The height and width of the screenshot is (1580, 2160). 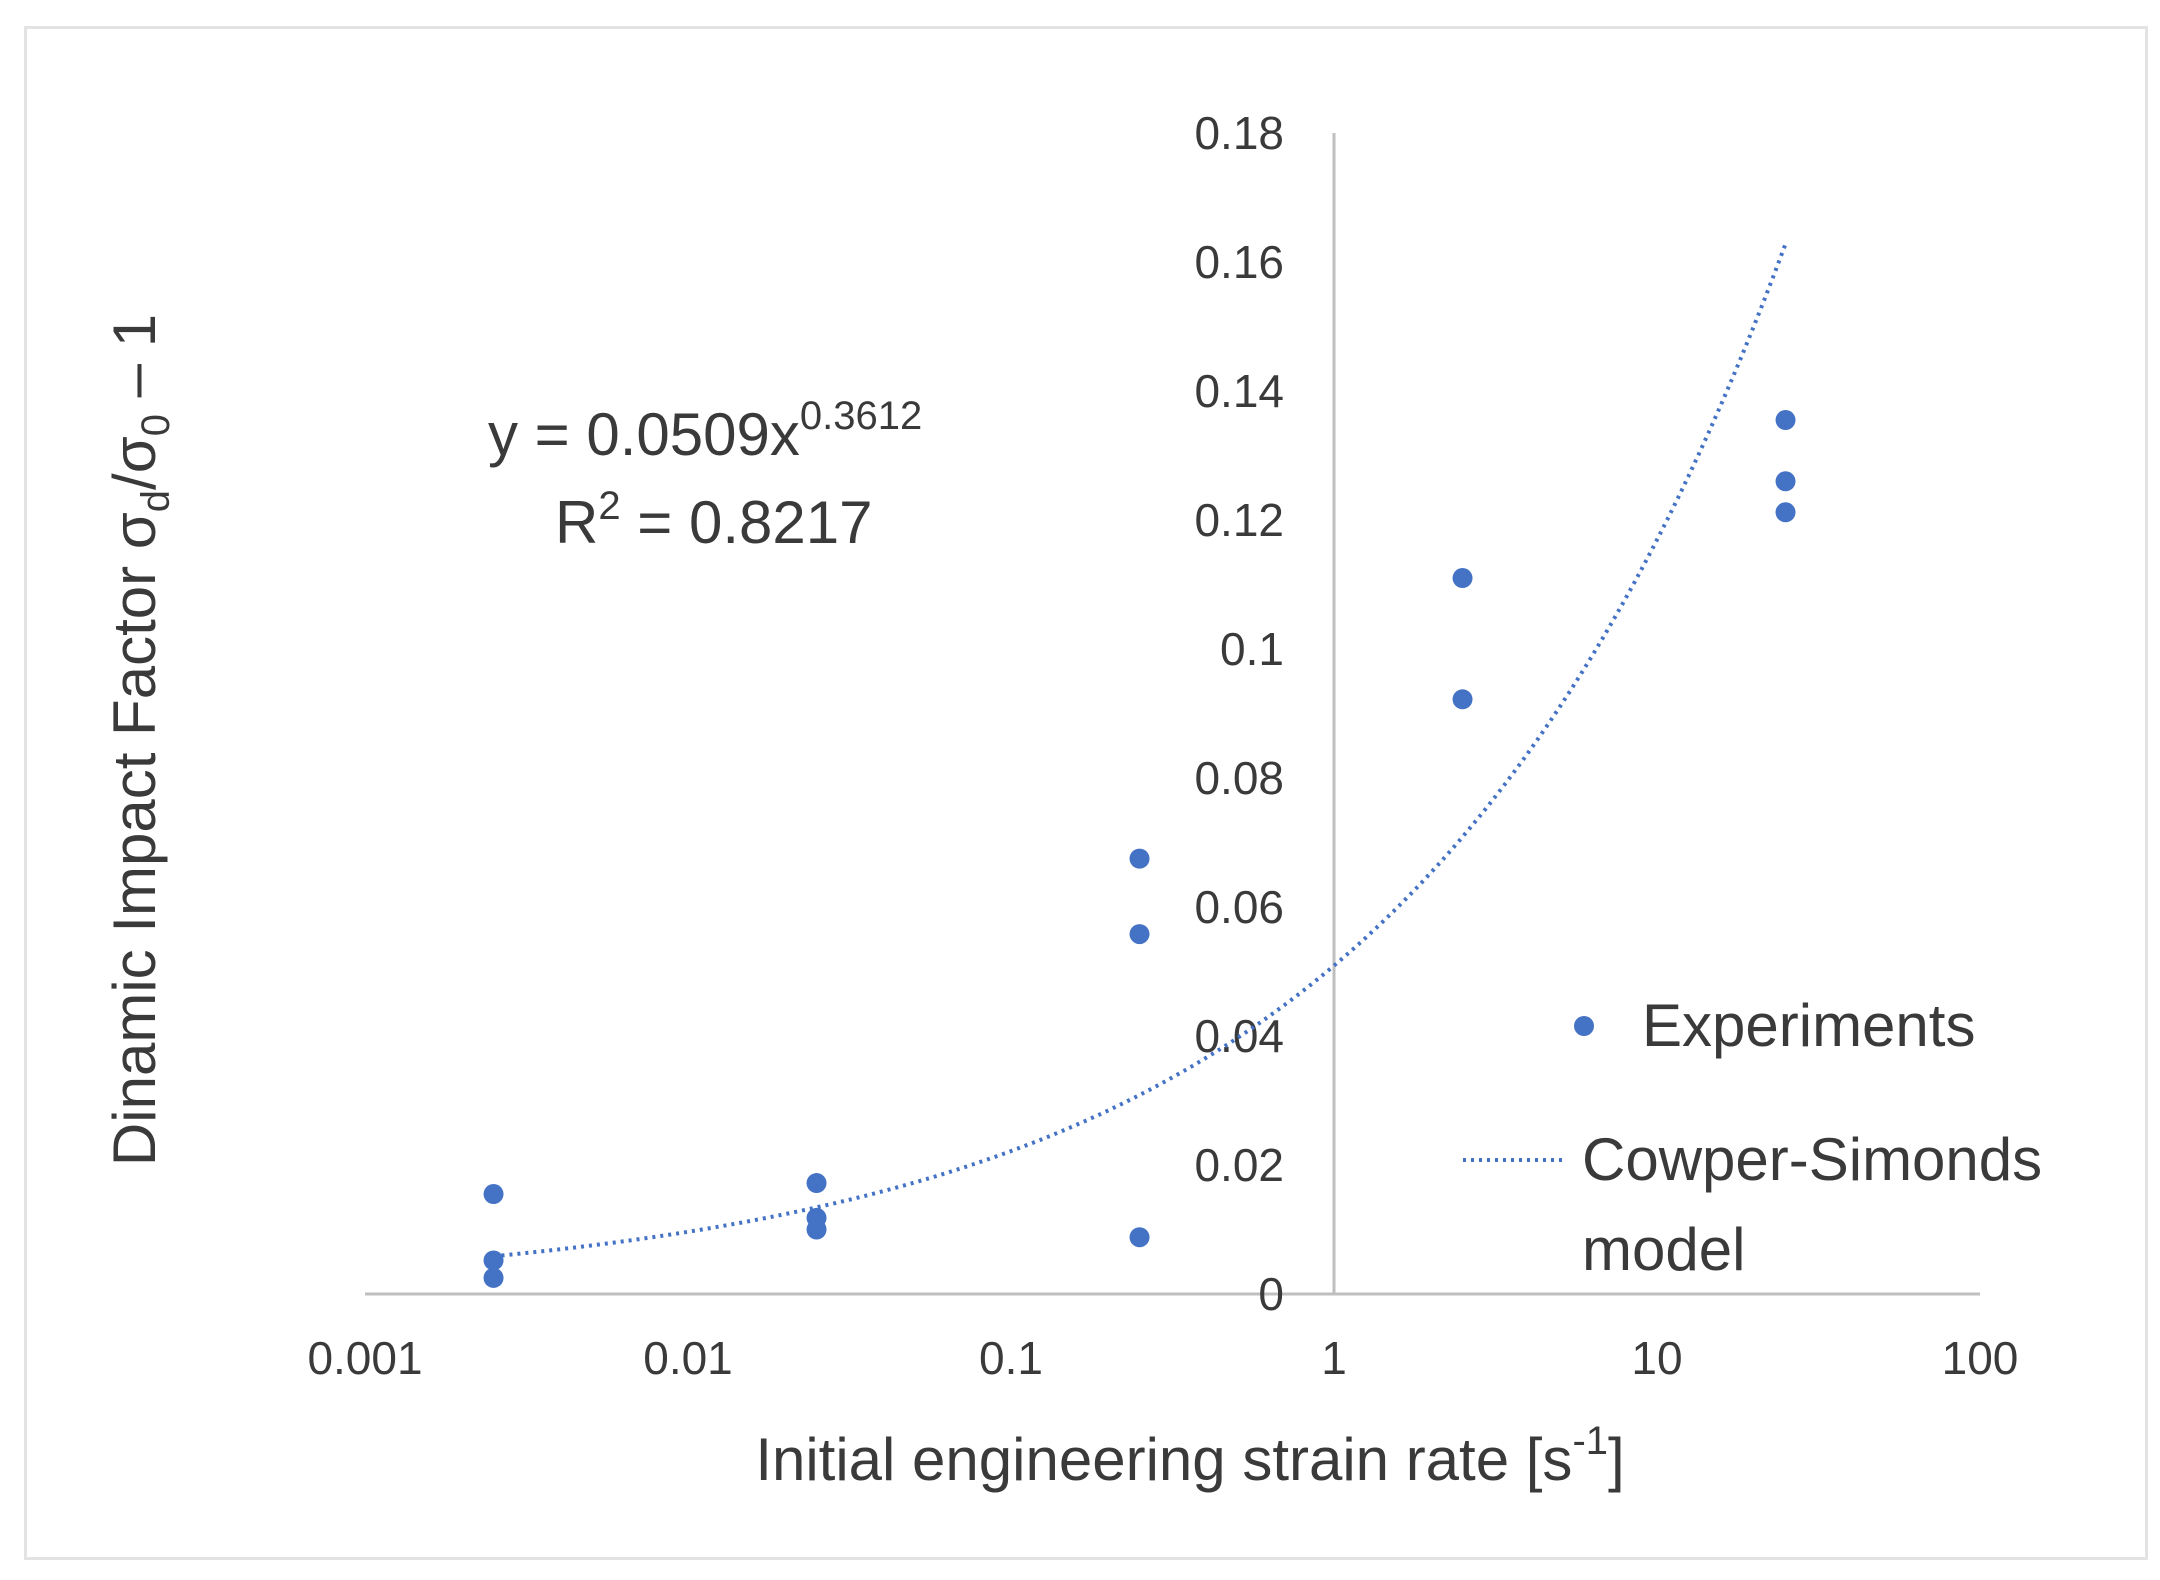 I want to click on x-axis-title: Initial engineering strain rate [s-1], so click(x=1189, y=1456).